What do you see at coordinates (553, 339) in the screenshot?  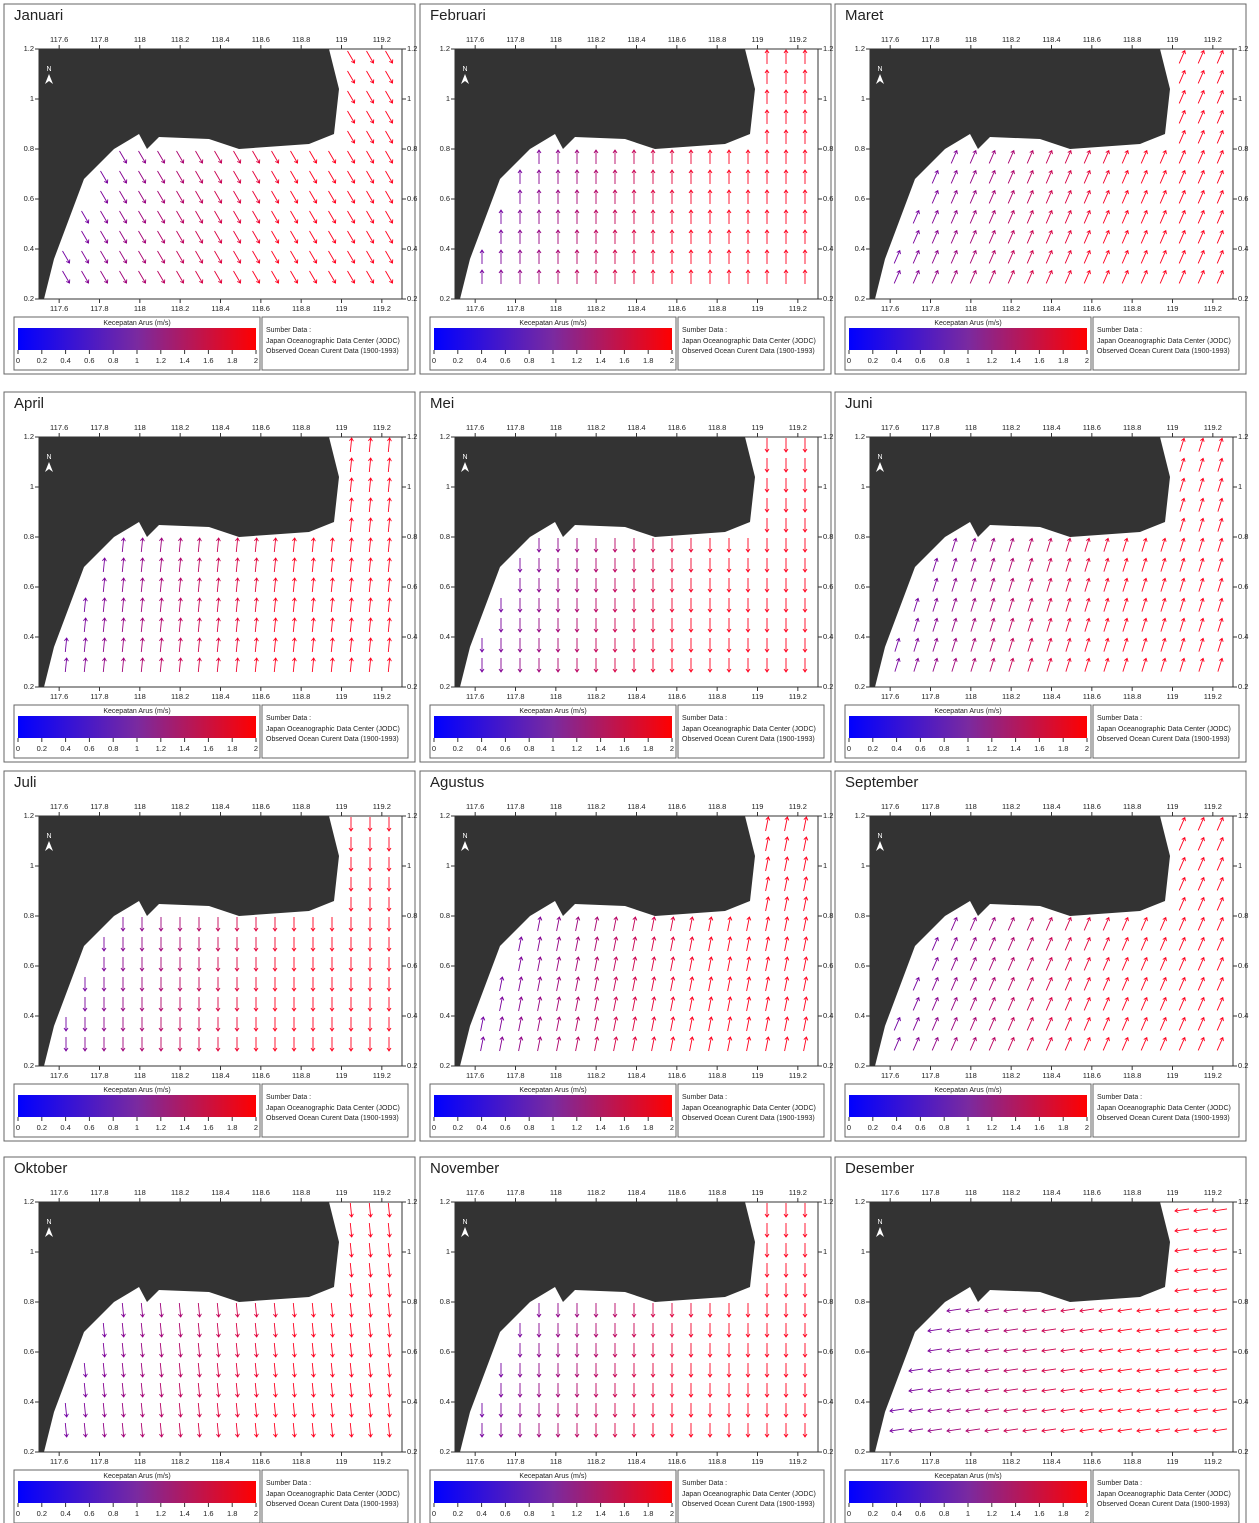 I see `colorbar` at bounding box center [553, 339].